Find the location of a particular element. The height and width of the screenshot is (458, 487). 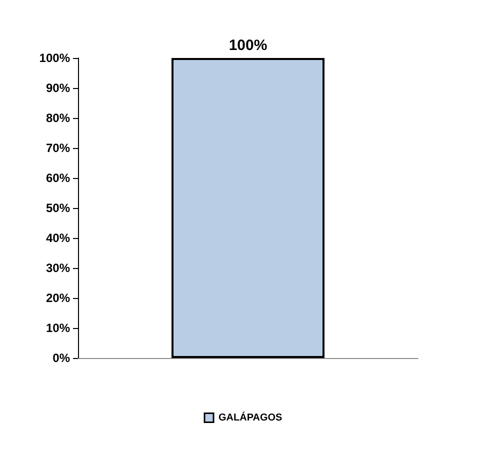

y-tick-label: 0% is located at coordinates (61, 358).